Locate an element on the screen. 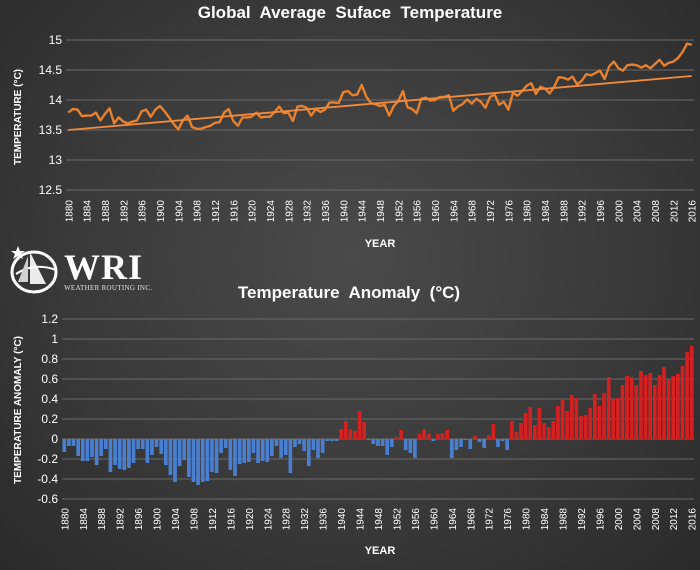 This screenshot has height=570, width=700. top-xtick-label: 1928 is located at coordinates (289, 211).